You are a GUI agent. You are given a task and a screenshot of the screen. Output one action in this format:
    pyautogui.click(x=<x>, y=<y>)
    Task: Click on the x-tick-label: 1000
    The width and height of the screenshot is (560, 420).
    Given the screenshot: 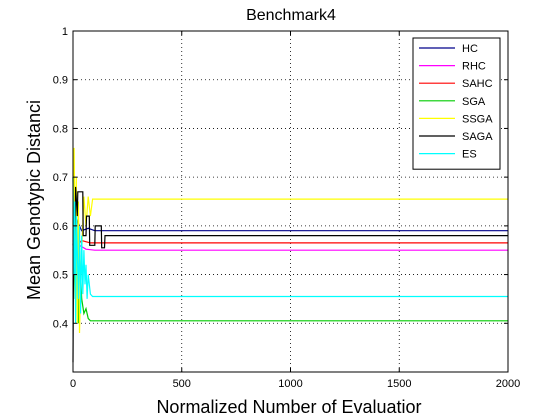 What is the action you would take?
    pyautogui.click(x=290, y=384)
    